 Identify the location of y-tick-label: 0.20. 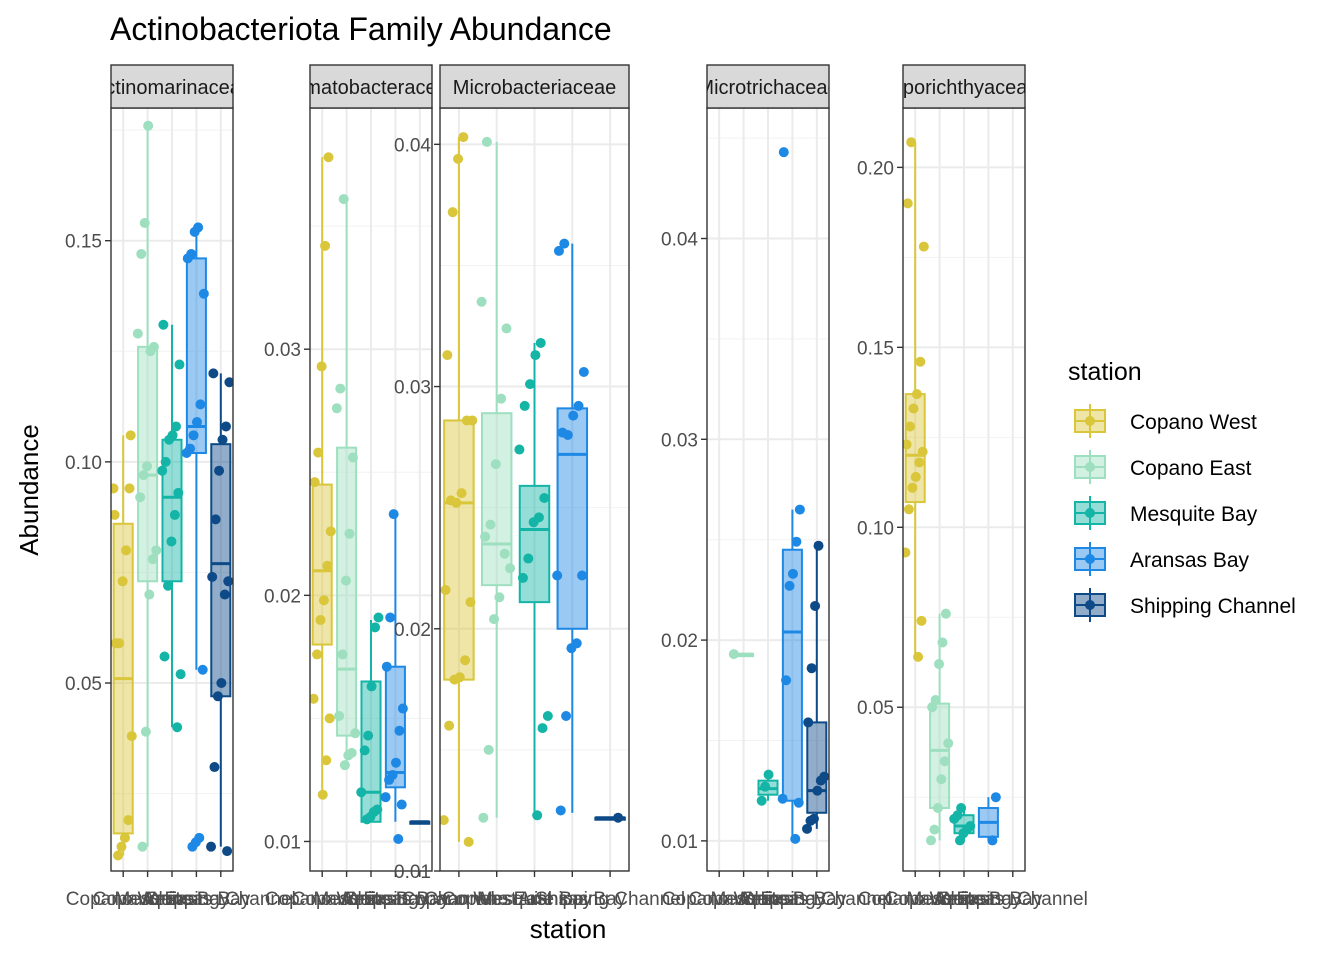
(875, 168).